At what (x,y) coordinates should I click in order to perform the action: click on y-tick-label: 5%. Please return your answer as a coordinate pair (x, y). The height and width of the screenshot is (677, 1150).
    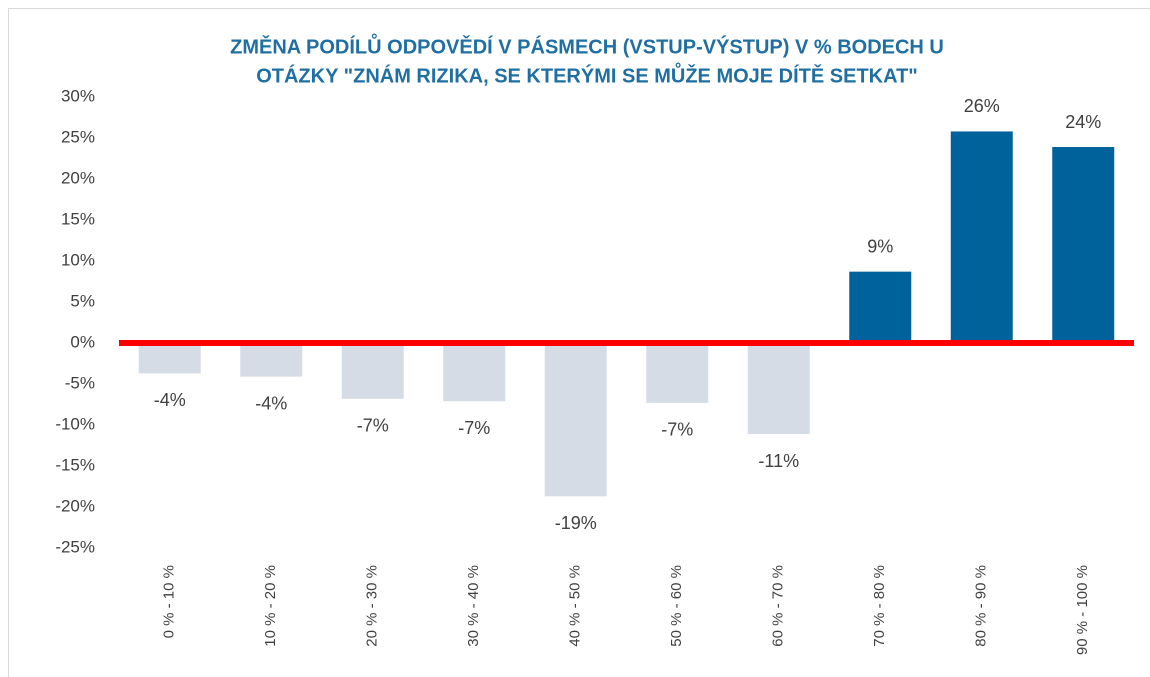
    Looking at the image, I should click on (82, 300).